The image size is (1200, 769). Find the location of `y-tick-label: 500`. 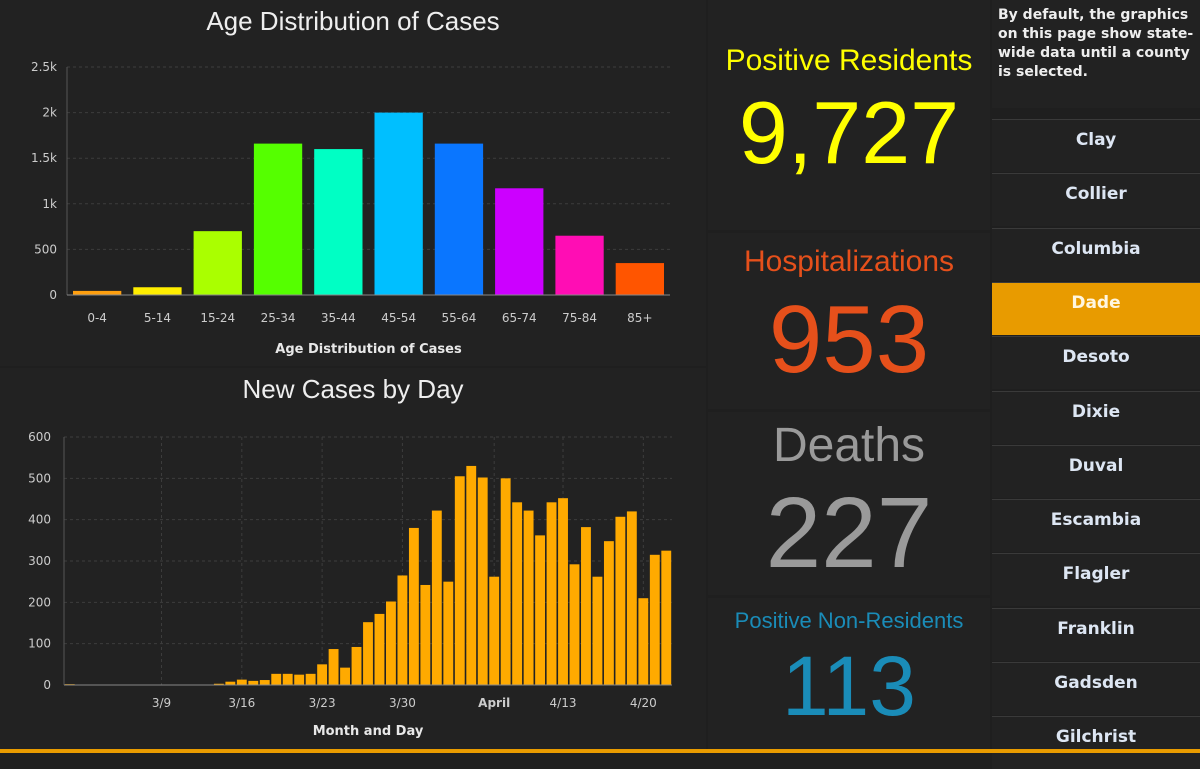

y-tick-label: 500 is located at coordinates (45, 249).